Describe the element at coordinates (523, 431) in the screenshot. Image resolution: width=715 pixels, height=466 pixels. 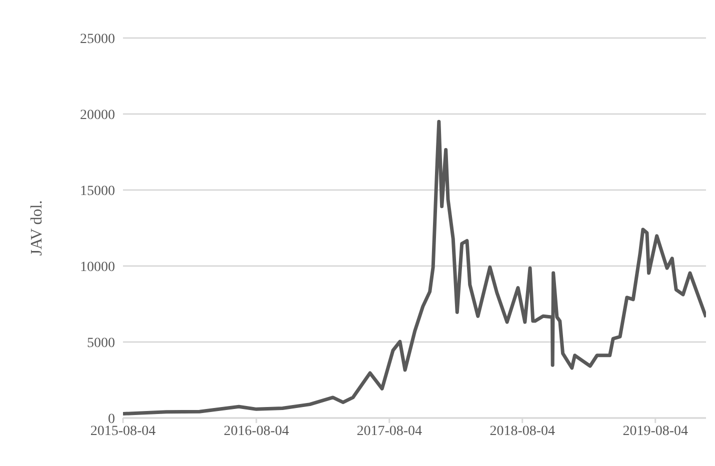
I see `x-tick-label: 2018-08-04` at that location.